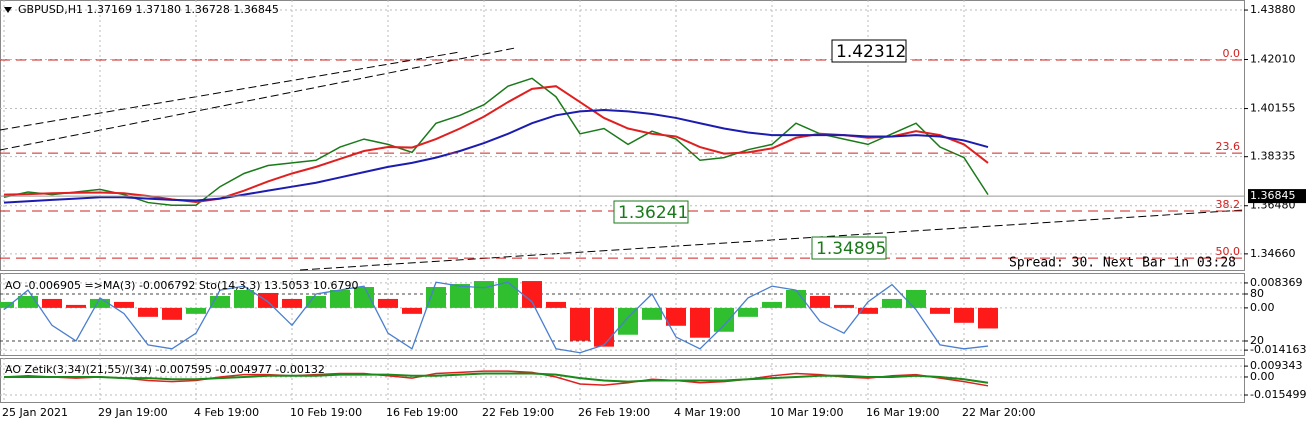 The height and width of the screenshot is (434, 1311). Describe the element at coordinates (998, 412) in the screenshot. I see `x-tick-label: 22 Mar 20:00` at that location.